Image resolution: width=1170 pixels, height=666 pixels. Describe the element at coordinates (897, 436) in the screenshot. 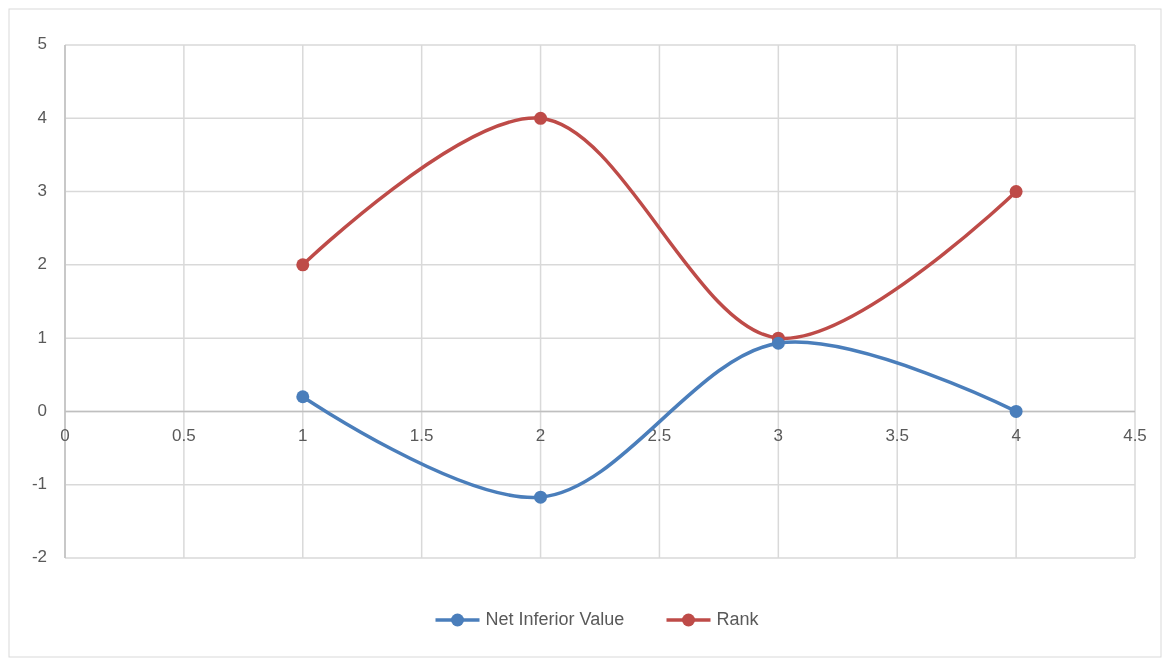

I see `x-tick-label: 3.5` at that location.